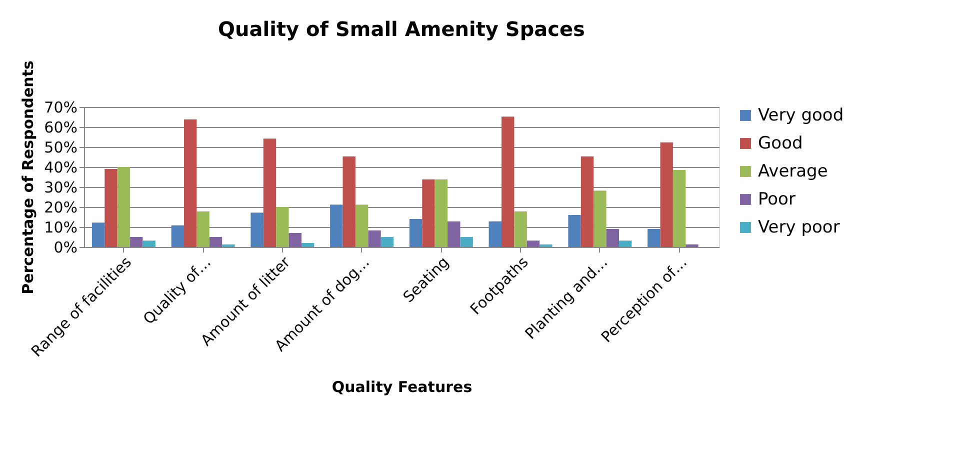 The width and height of the screenshot is (960, 465). What do you see at coordinates (66, 247) in the screenshot?
I see `y-tick-label: 0%` at bounding box center [66, 247].